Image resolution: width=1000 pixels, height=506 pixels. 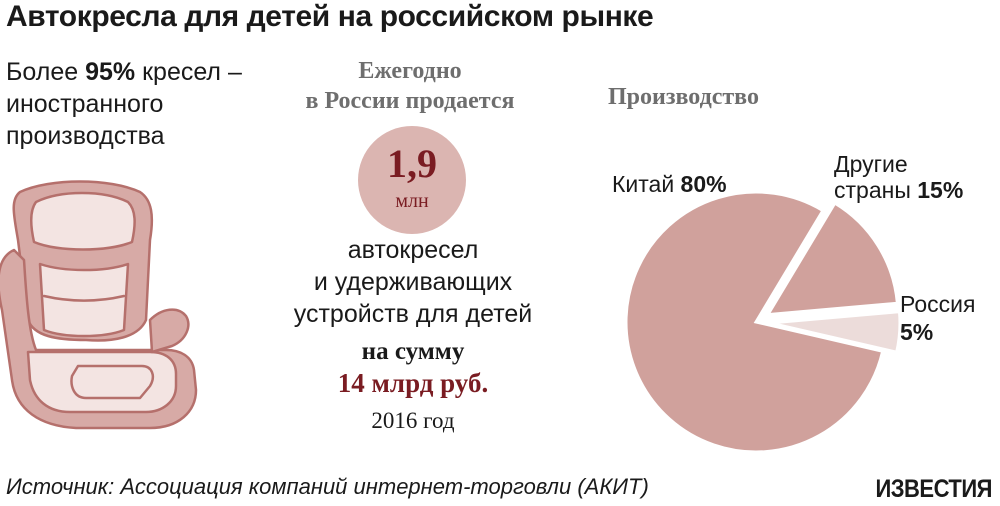 I want to click on foreign-share-line2: иностранного, so click(x=85, y=104).